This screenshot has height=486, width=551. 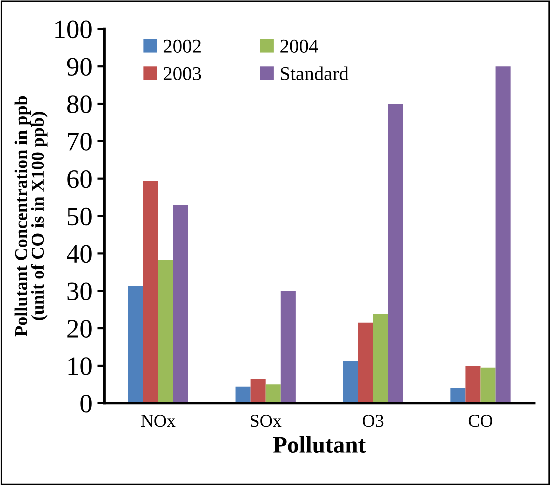 What do you see at coordinates (80, 142) in the screenshot?
I see `y-tick-label: 70` at bounding box center [80, 142].